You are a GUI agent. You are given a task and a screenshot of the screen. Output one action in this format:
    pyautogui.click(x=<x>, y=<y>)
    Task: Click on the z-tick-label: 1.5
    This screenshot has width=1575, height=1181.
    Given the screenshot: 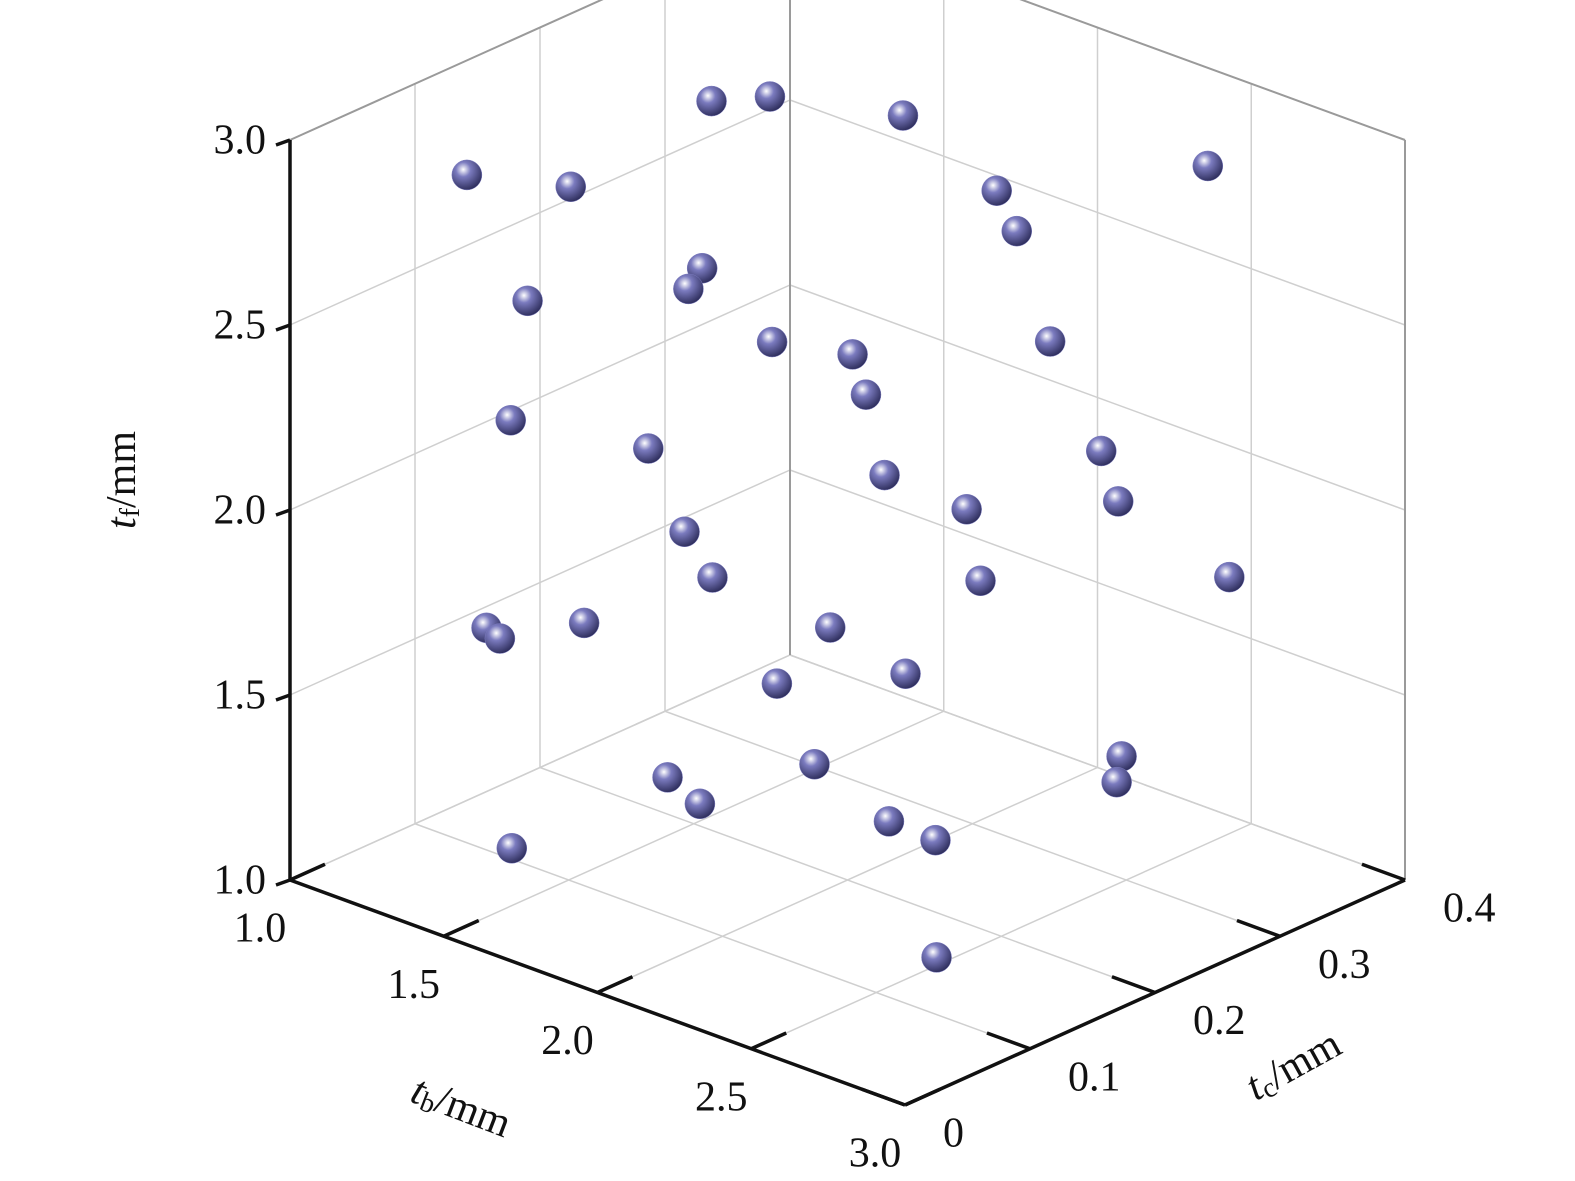 What is the action you would take?
    pyautogui.click(x=240, y=696)
    